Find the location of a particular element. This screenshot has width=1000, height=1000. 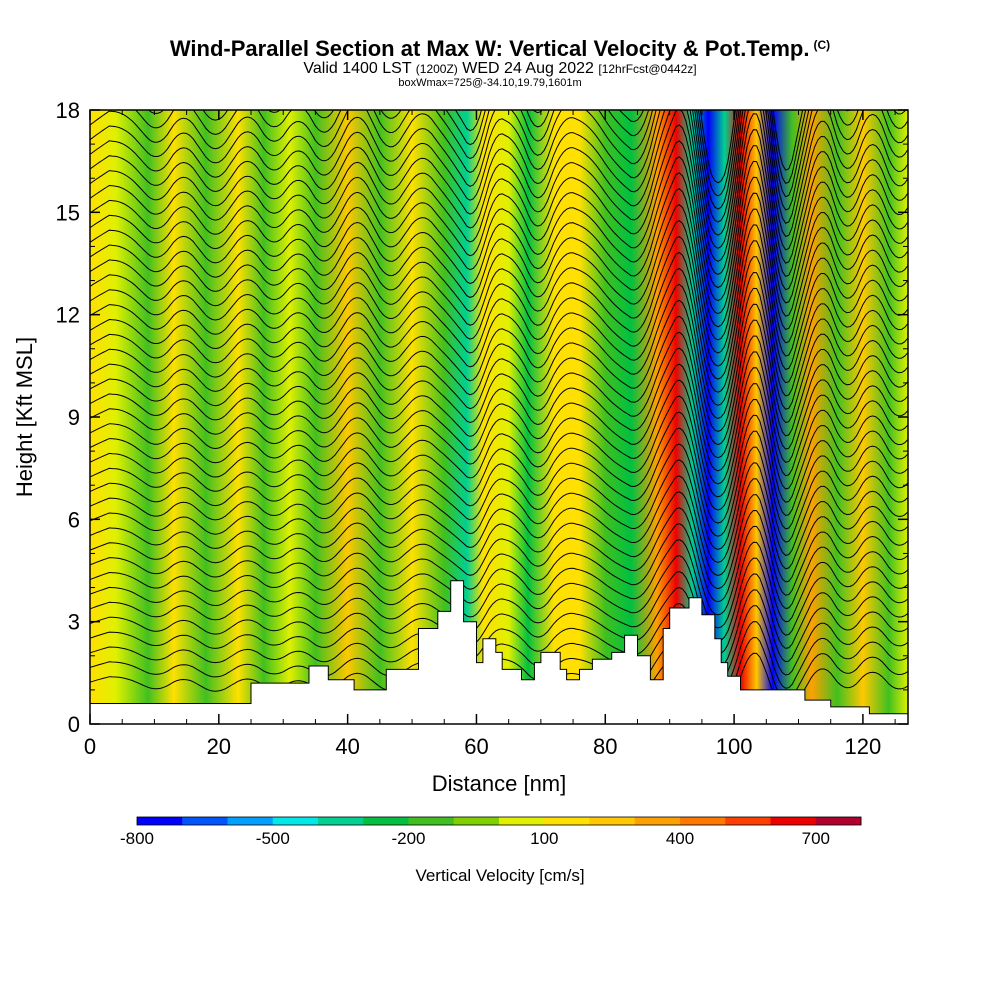

y-tick-label: 18 is located at coordinates (68, 110).